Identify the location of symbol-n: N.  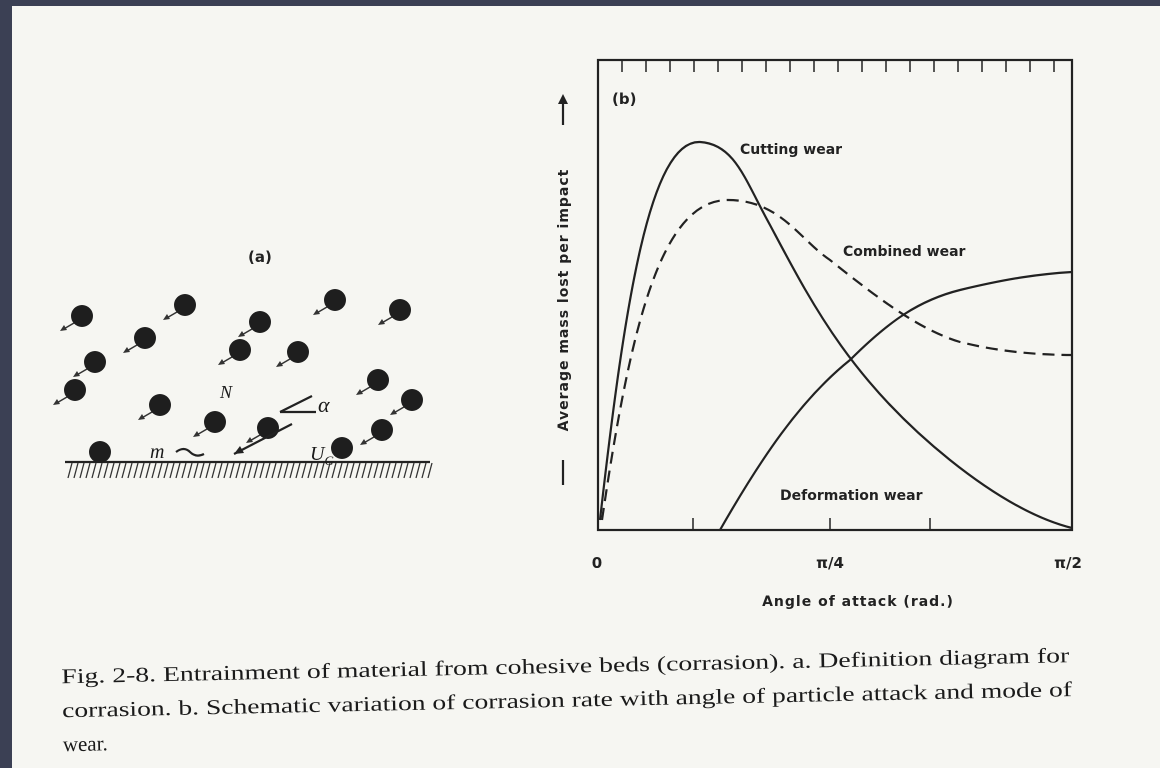
(226, 392).